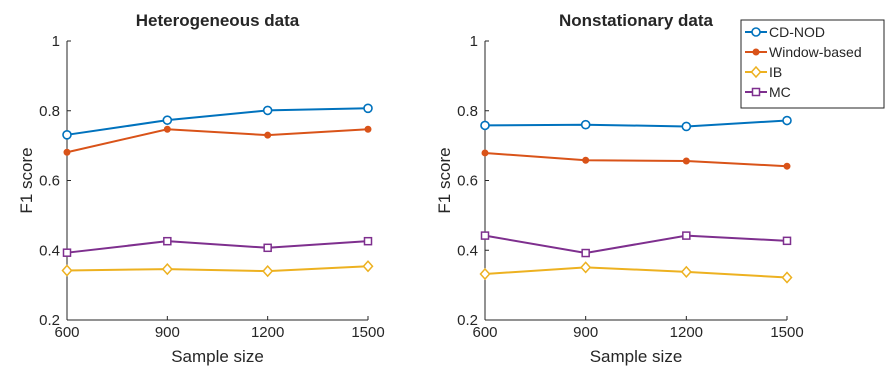 The width and height of the screenshot is (886, 380). I want to click on legend-entry: IB, so click(763, 72).